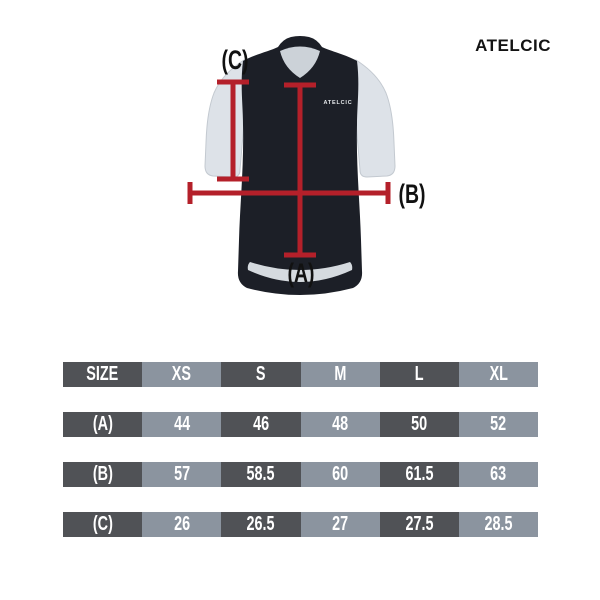 This screenshot has width=600, height=600. I want to click on header-cell-size: SIZE, so click(103, 374).